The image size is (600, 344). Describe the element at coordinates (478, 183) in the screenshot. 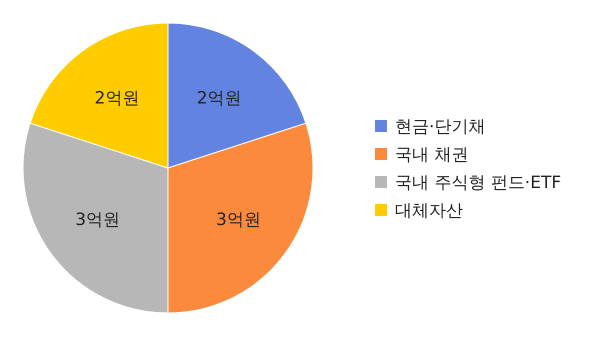

I see `legend-label: 국내 주식형 펀드·ETF` at that location.